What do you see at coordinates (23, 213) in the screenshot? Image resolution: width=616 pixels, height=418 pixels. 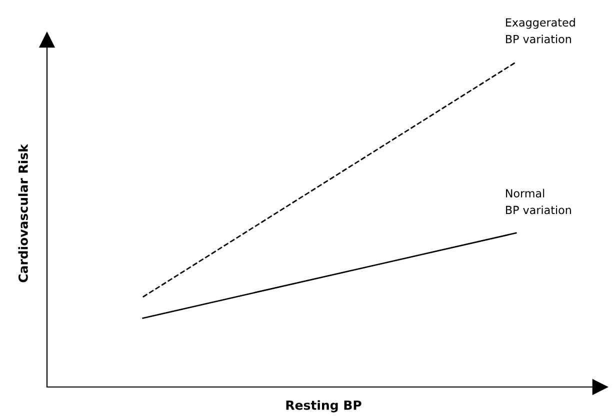 I see `y-axis-title: Cardiovascular Risk` at bounding box center [23, 213].